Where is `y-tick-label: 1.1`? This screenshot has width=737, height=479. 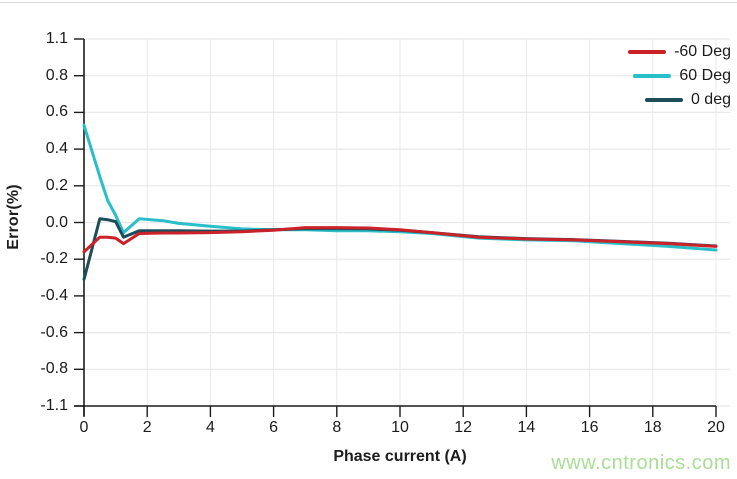
y-tick-label: 1.1 is located at coordinates (56, 38).